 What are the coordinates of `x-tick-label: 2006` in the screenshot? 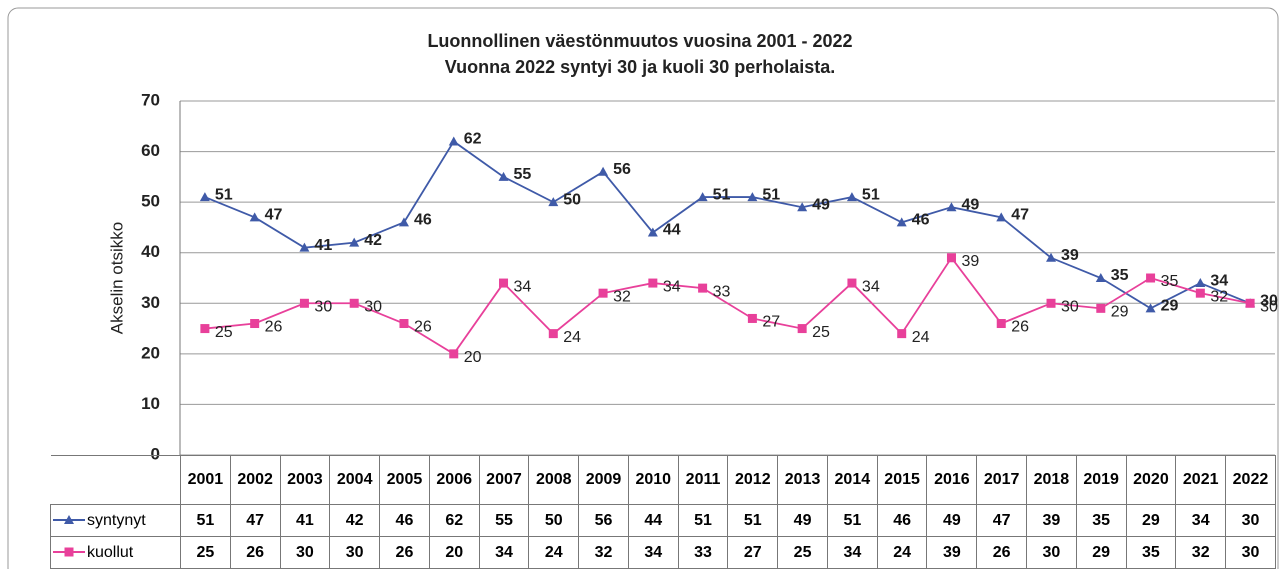 It's located at (454, 480).